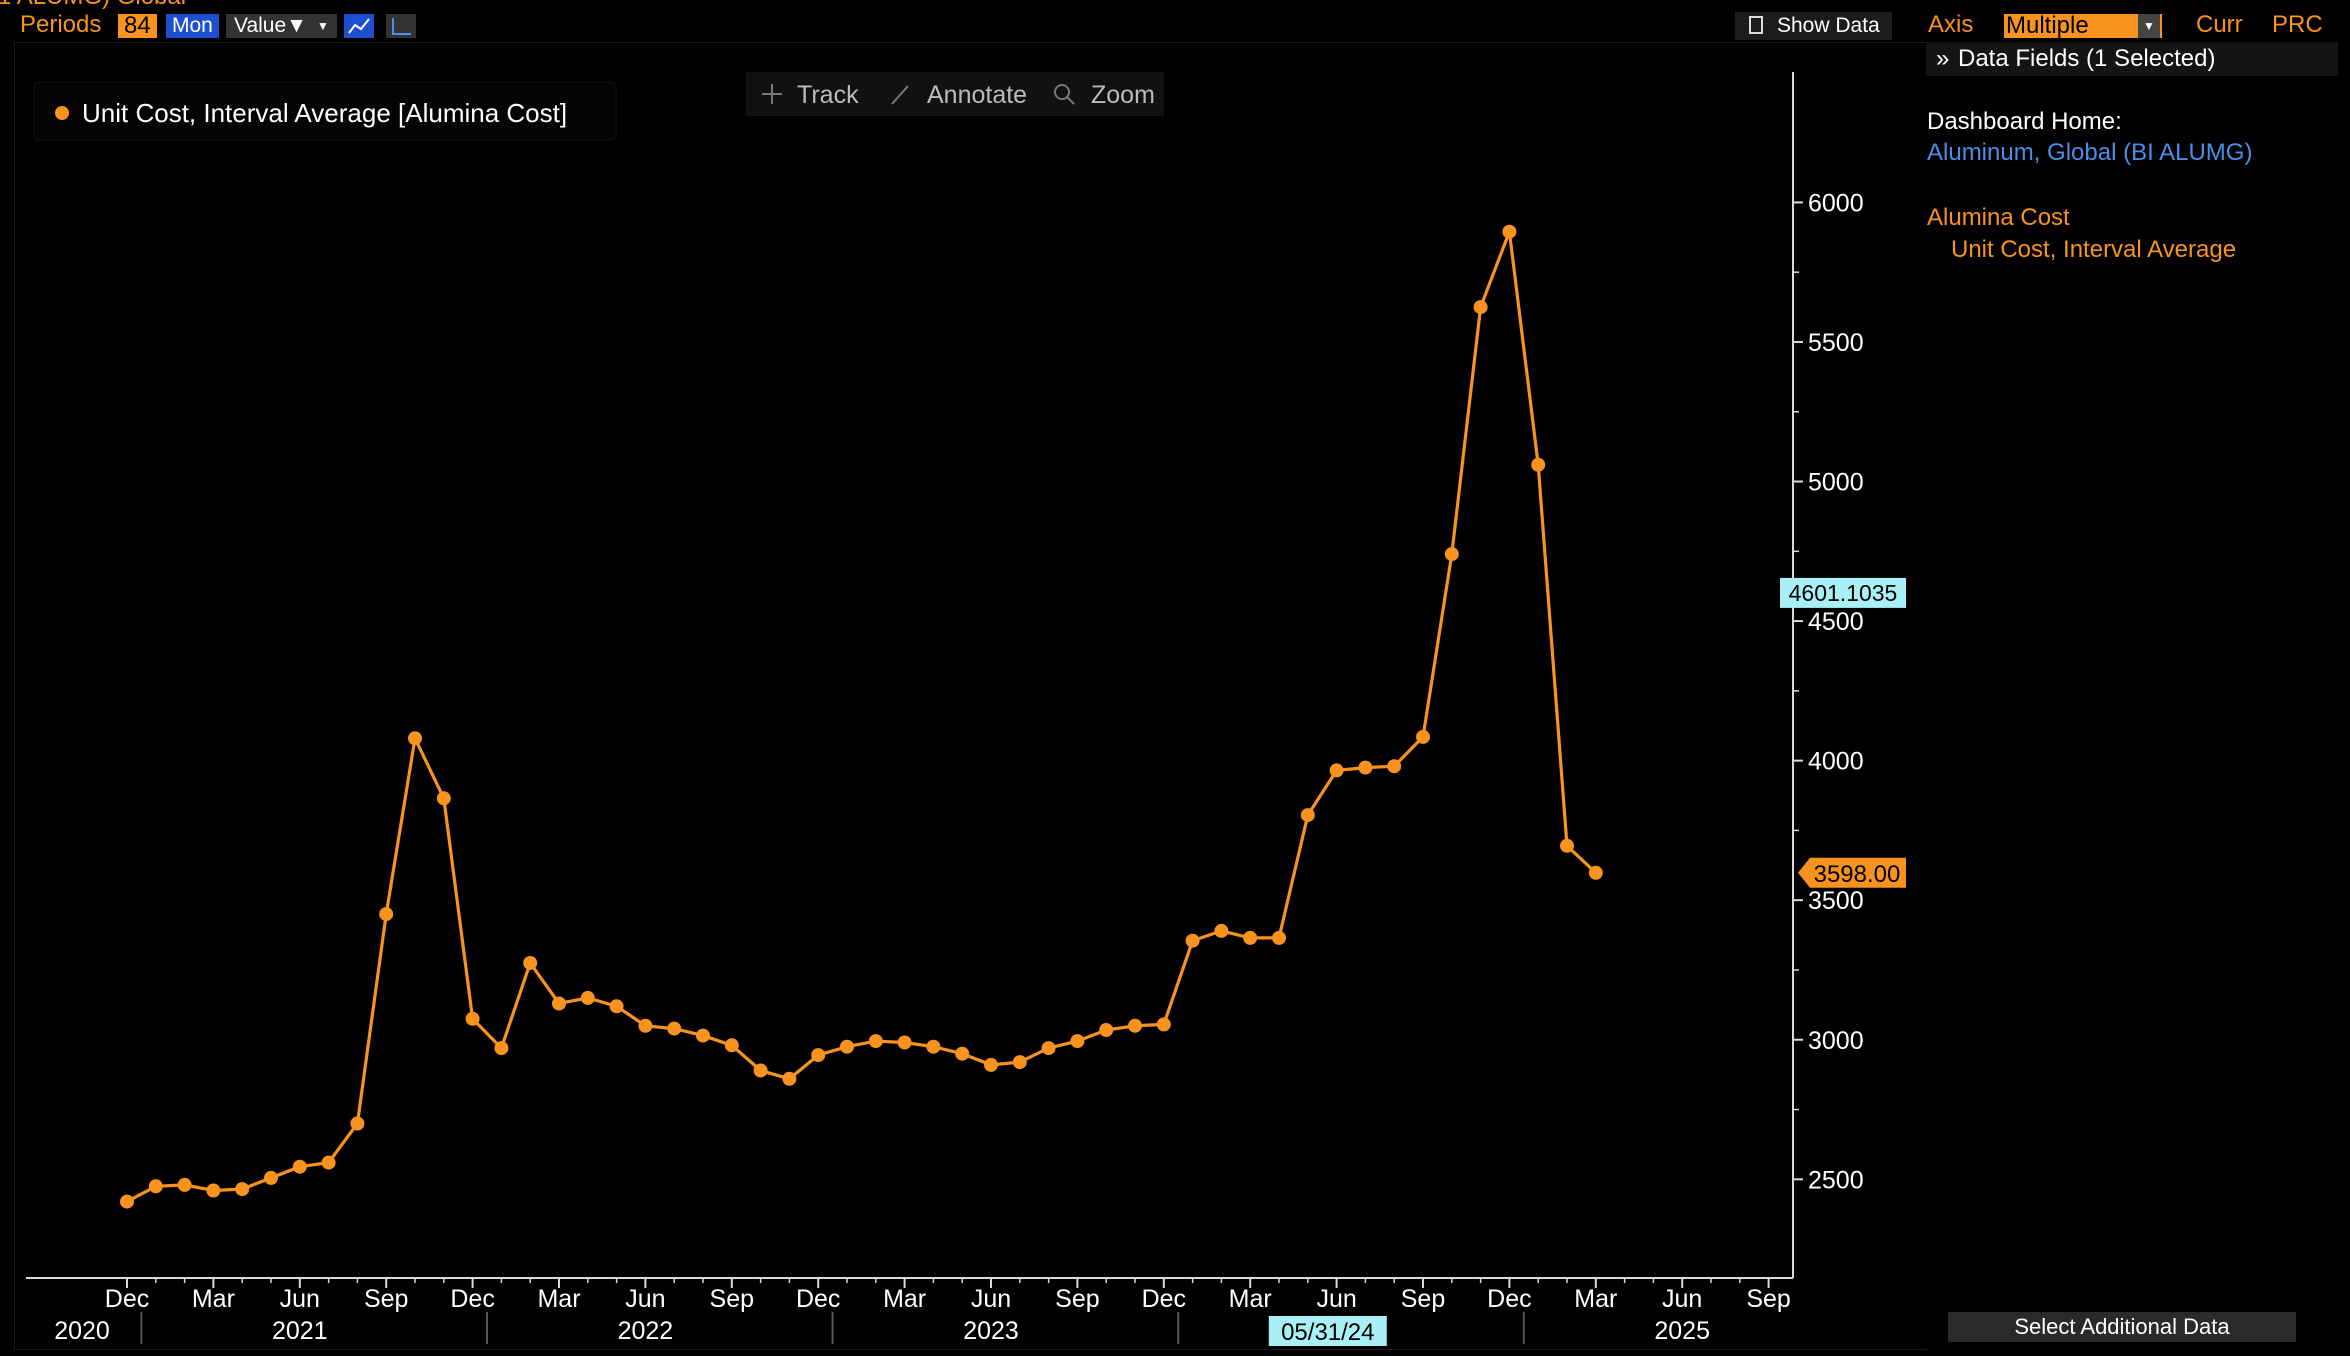 The width and height of the screenshot is (2350, 1356). Describe the element at coordinates (1682, 1331) in the screenshot. I see `x-year-label: 2025` at that location.